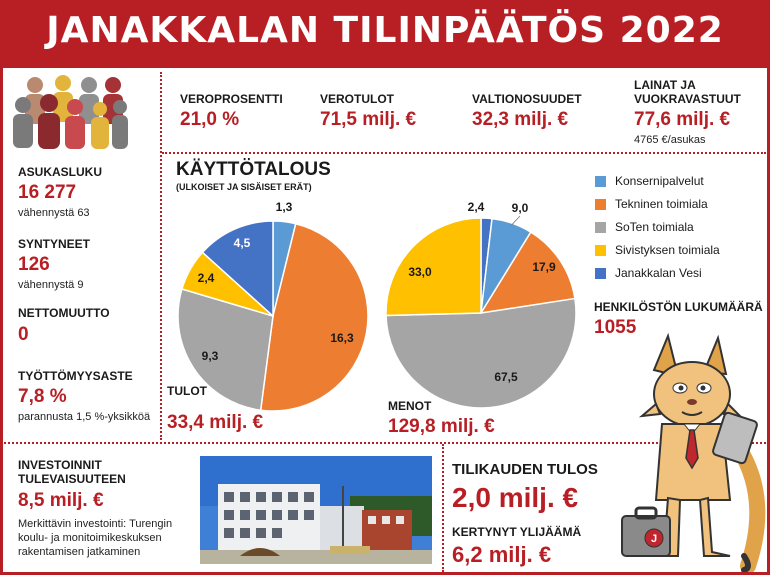  What do you see at coordinates (661, 204) in the screenshot?
I see `legend-label: Tekninen toimiala` at bounding box center [661, 204].